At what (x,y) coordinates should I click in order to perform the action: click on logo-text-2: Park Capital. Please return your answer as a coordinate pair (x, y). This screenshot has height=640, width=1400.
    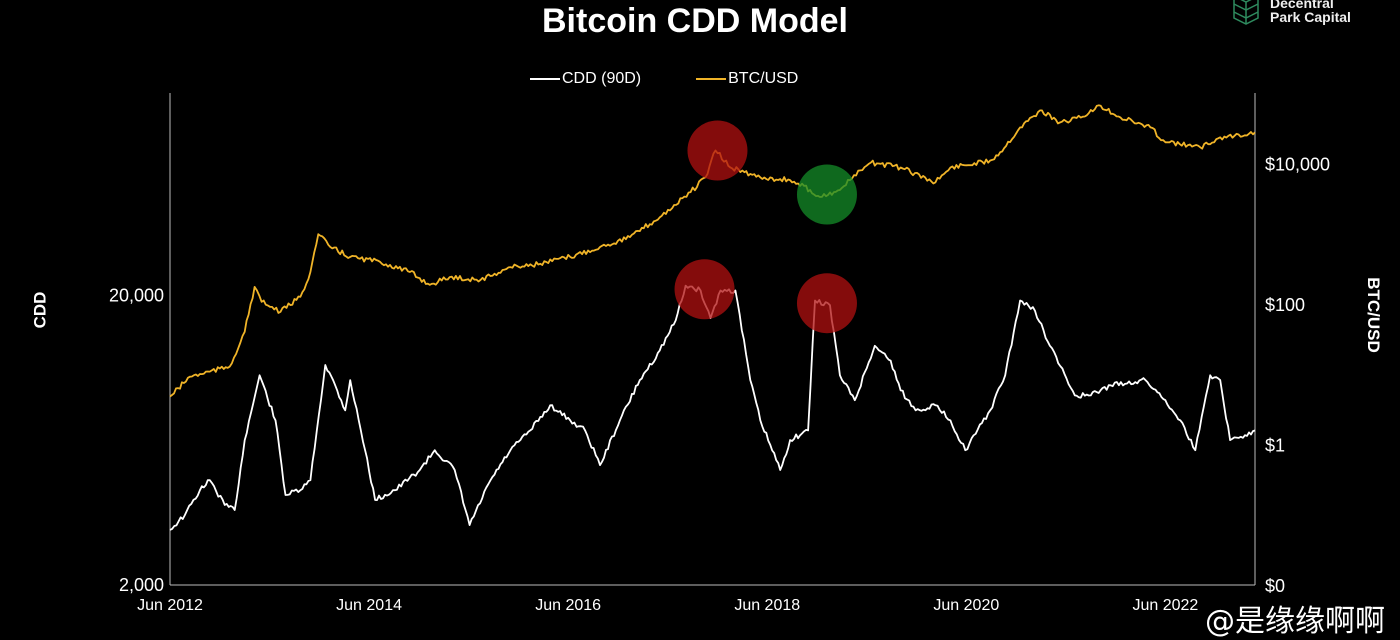
    Looking at the image, I should click on (1310, 17).